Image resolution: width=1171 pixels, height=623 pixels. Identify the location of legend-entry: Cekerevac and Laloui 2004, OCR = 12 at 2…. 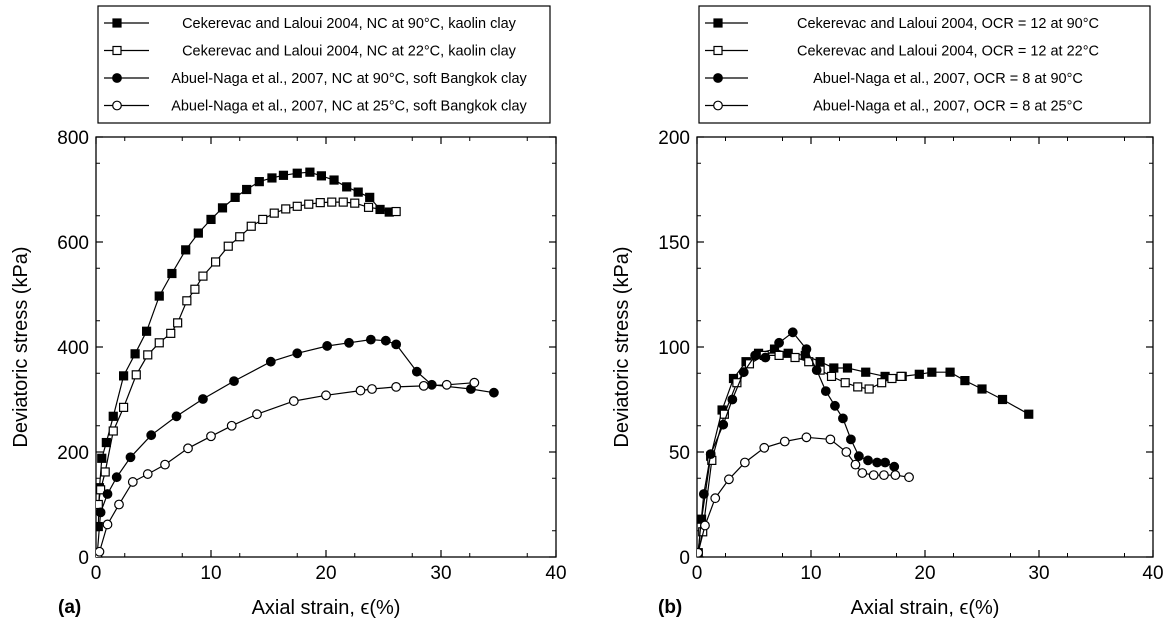
(902, 52).